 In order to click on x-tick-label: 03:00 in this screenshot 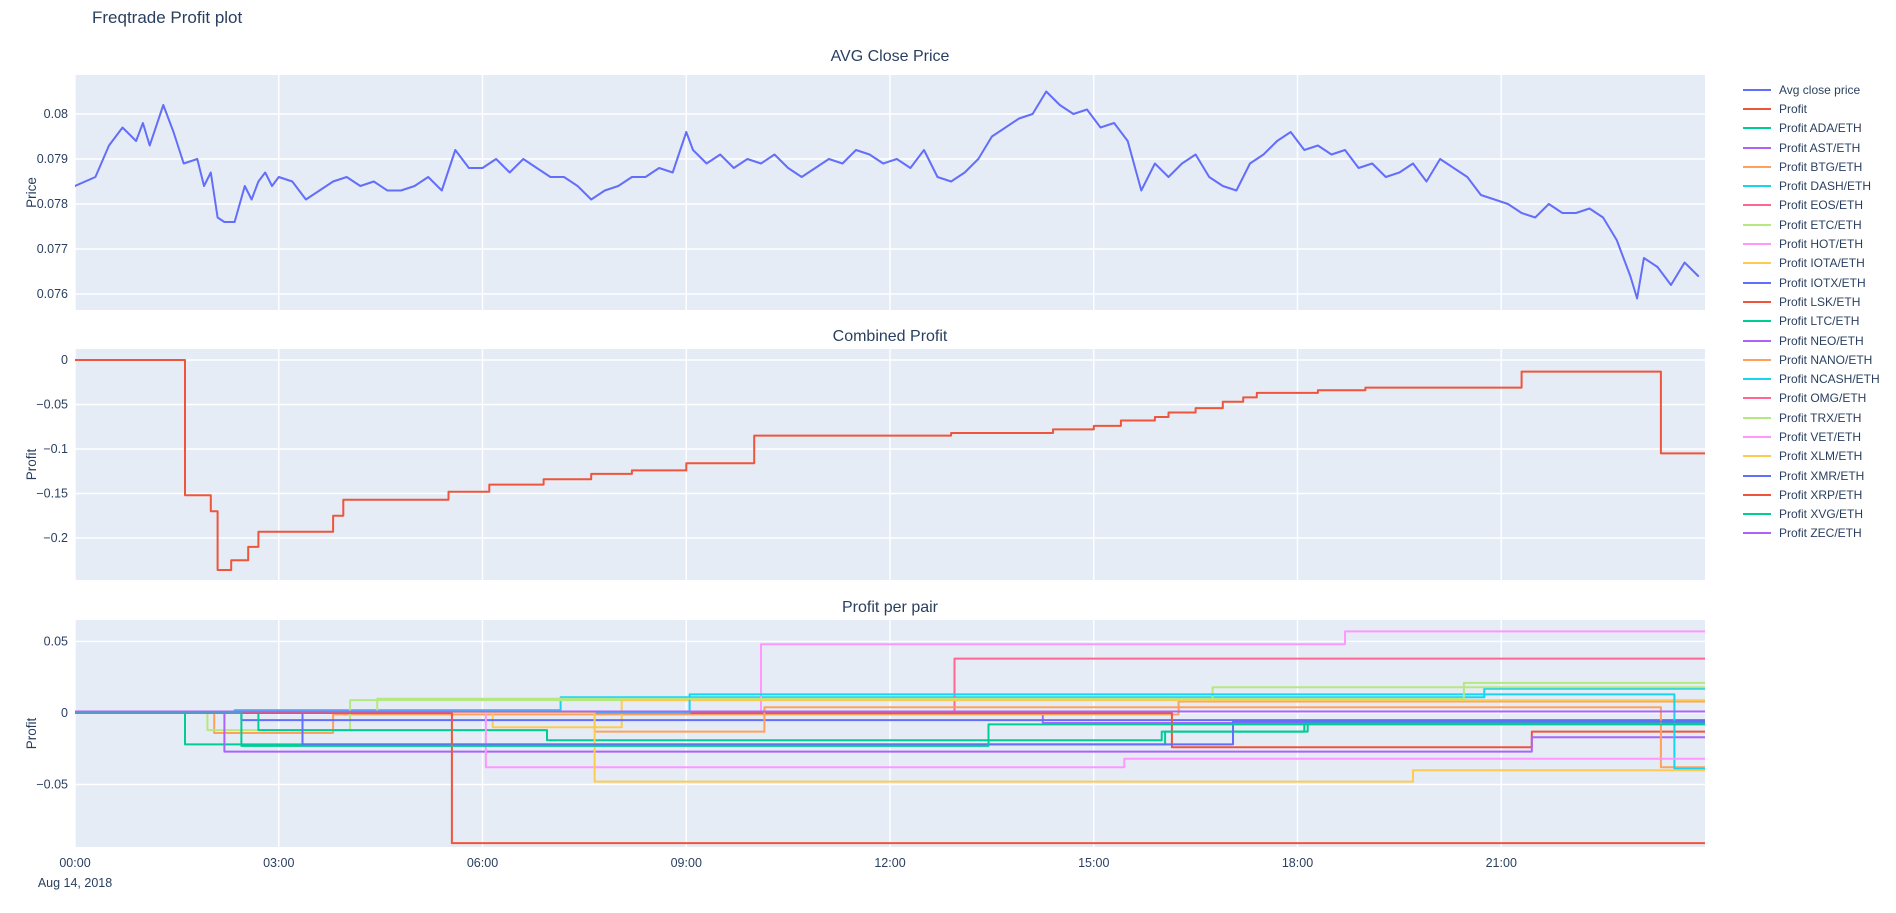, I will do `click(278, 863)`.